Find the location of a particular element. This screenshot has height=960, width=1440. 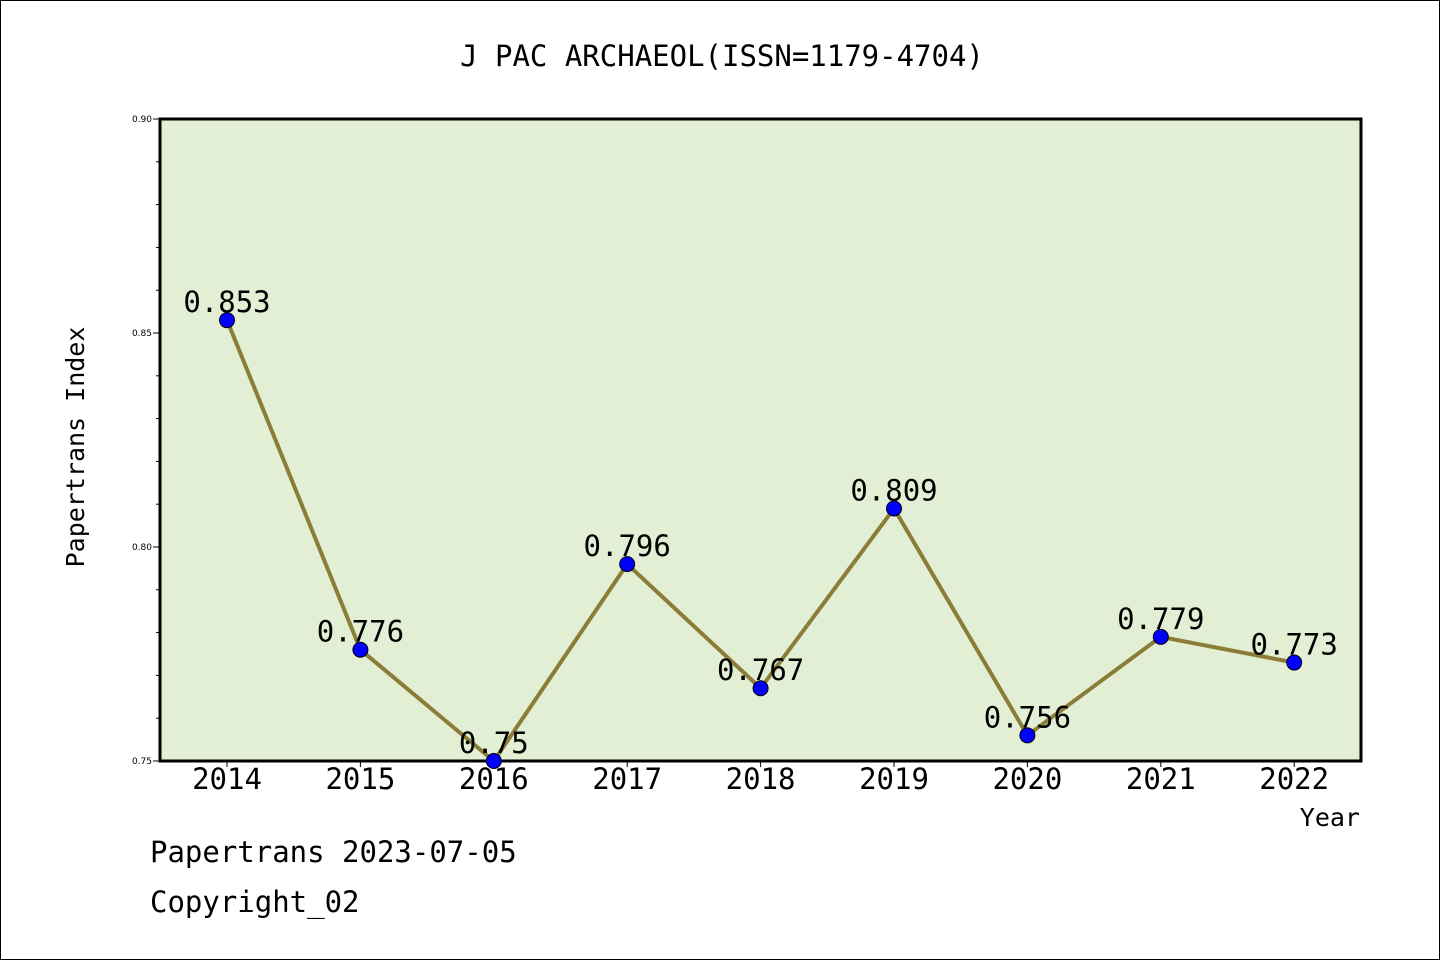

data-label: 0.767 is located at coordinates (760, 670).